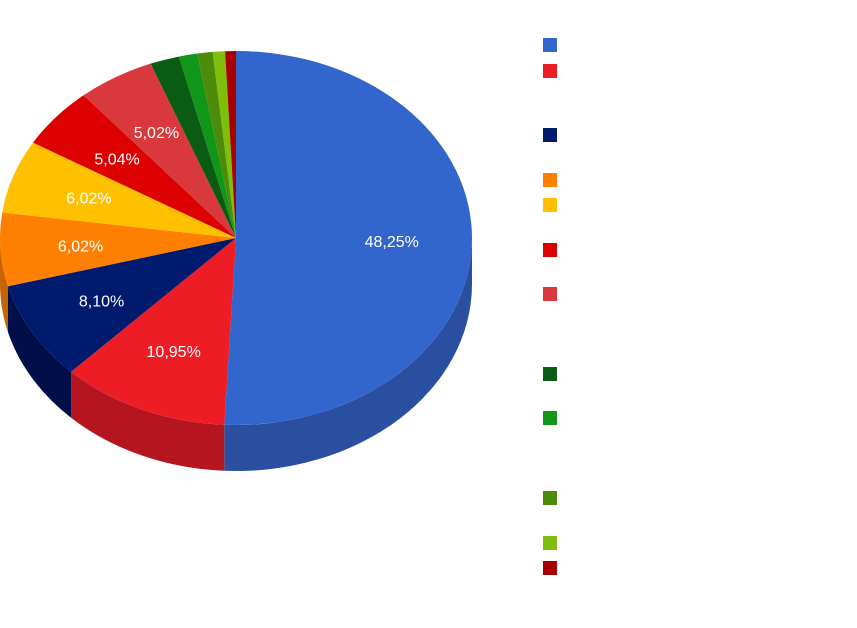  Describe the element at coordinates (80, 247) in the screenshot. I see `slice-label-4: 6,02%` at that location.